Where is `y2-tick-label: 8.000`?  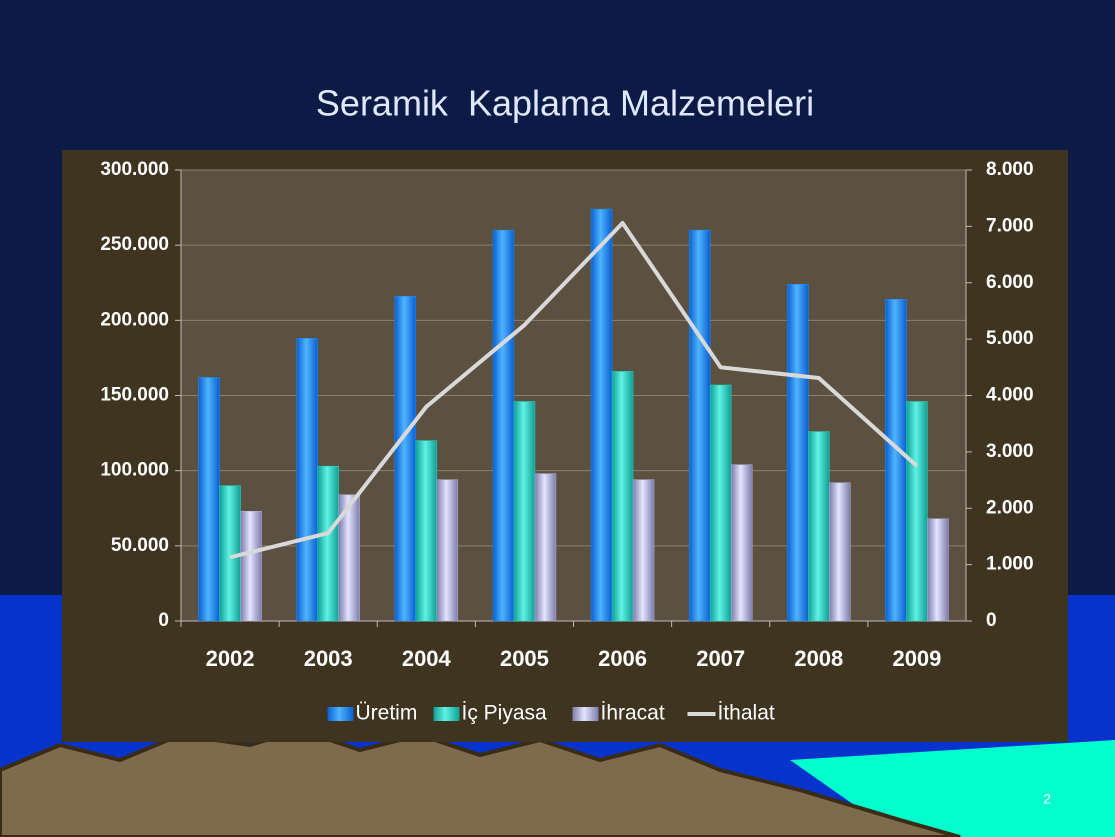 y2-tick-label: 8.000 is located at coordinates (1010, 169).